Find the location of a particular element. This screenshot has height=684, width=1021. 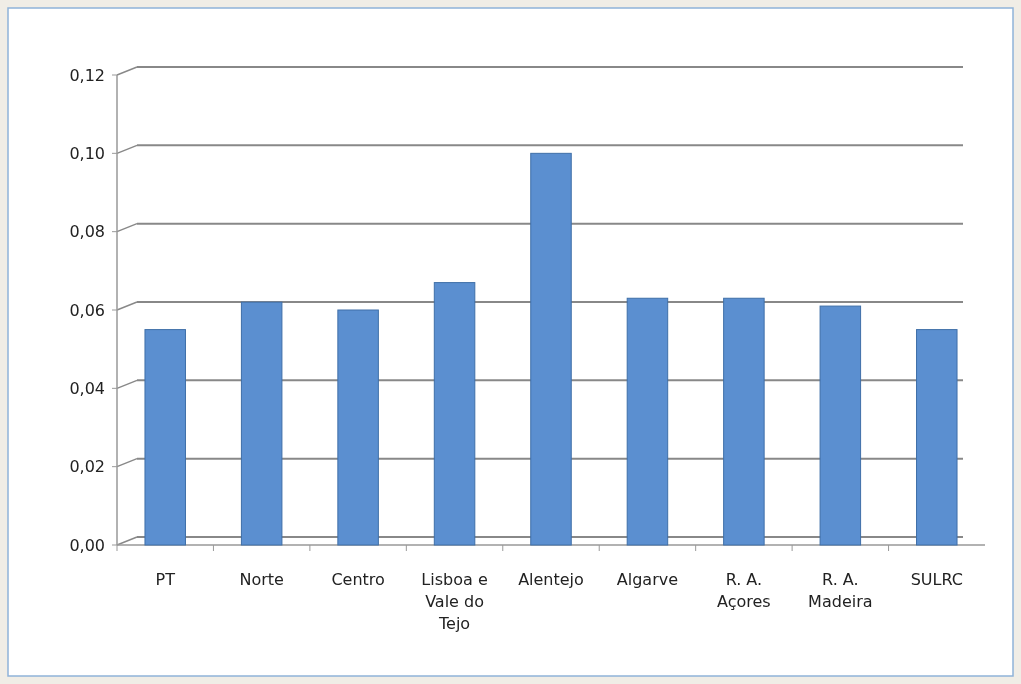

x-tick-label: R. A. Madeira is located at coordinates (840, 590).